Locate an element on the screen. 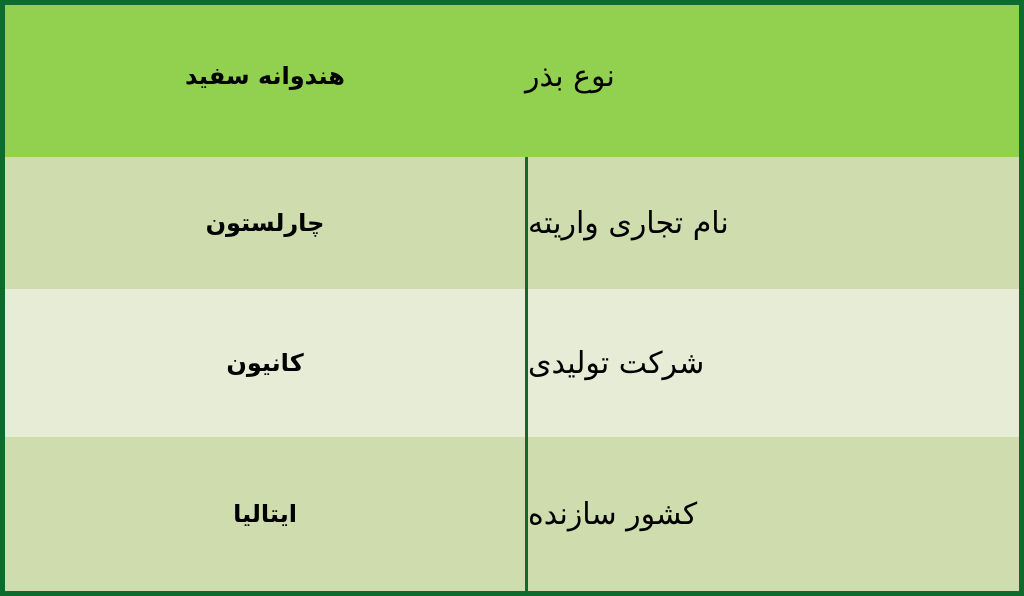 The height and width of the screenshot is (596, 1024). header-value: هندوانه سفید is located at coordinates (265, 76).